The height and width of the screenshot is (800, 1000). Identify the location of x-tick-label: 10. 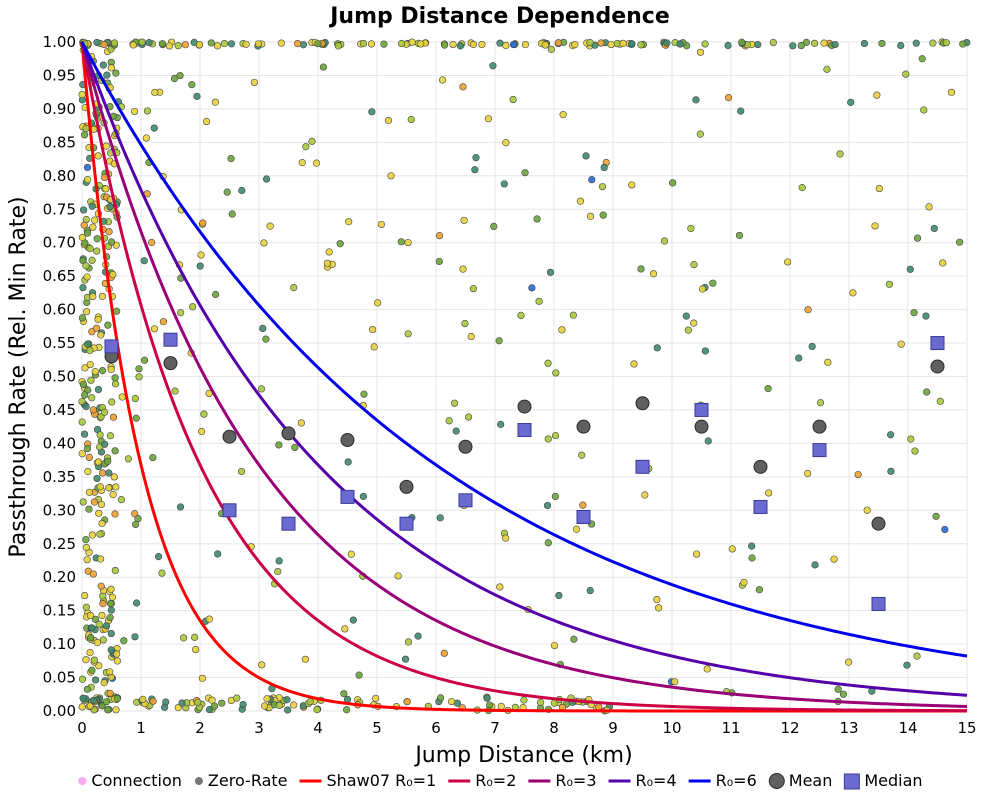
(671, 728).